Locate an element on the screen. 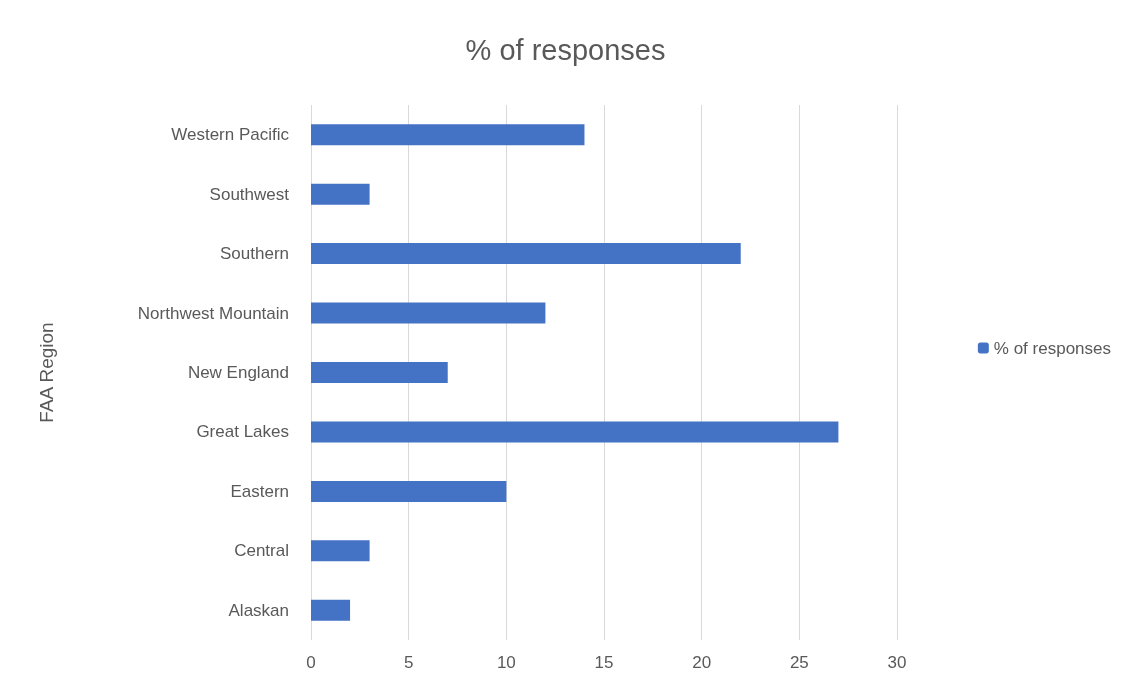 The image size is (1131, 696). y-tick-label: Northwest Mountain is located at coordinates (213, 313).